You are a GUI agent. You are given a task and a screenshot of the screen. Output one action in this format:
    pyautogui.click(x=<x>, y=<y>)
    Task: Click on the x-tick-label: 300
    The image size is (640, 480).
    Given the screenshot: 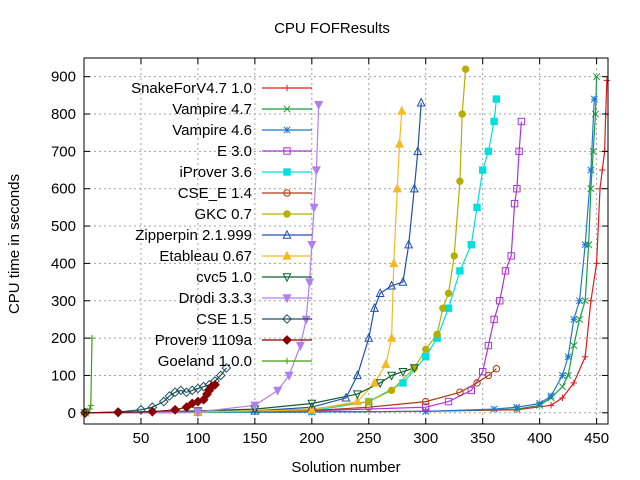 What is the action you would take?
    pyautogui.click(x=425, y=438)
    